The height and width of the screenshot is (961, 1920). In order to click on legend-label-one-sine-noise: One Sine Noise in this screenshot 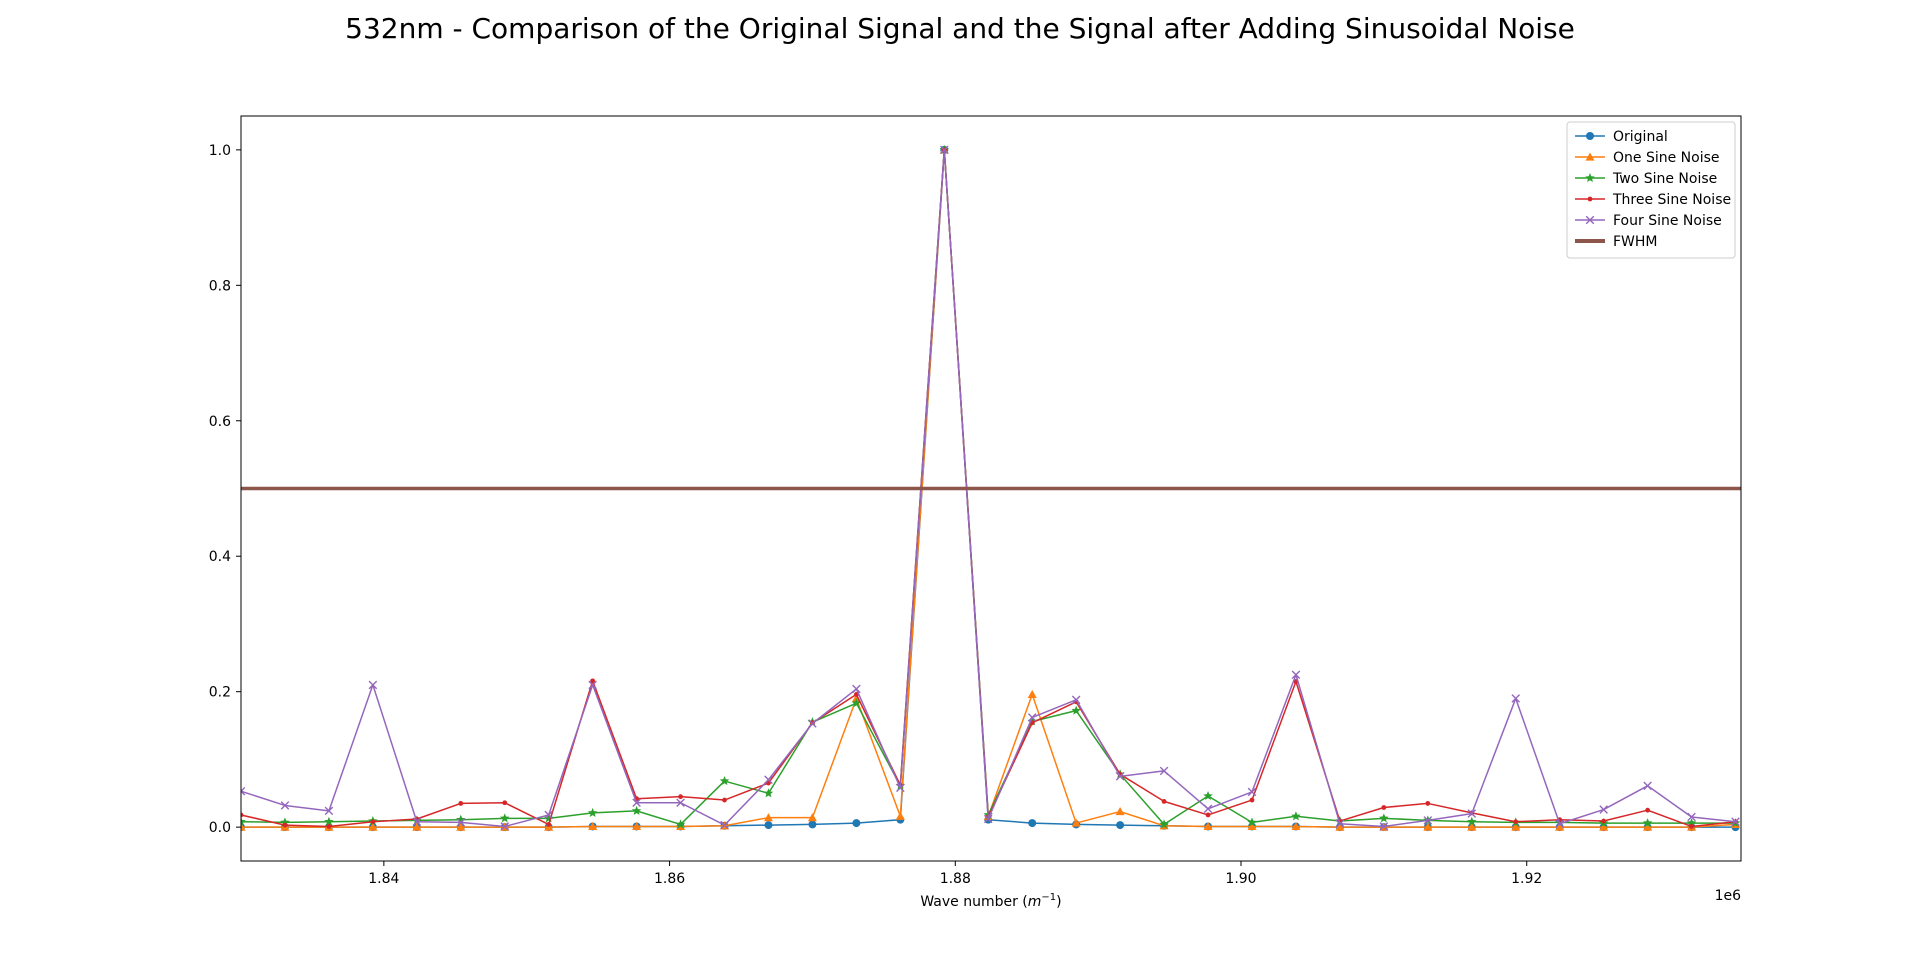, I will do `click(1666, 158)`.